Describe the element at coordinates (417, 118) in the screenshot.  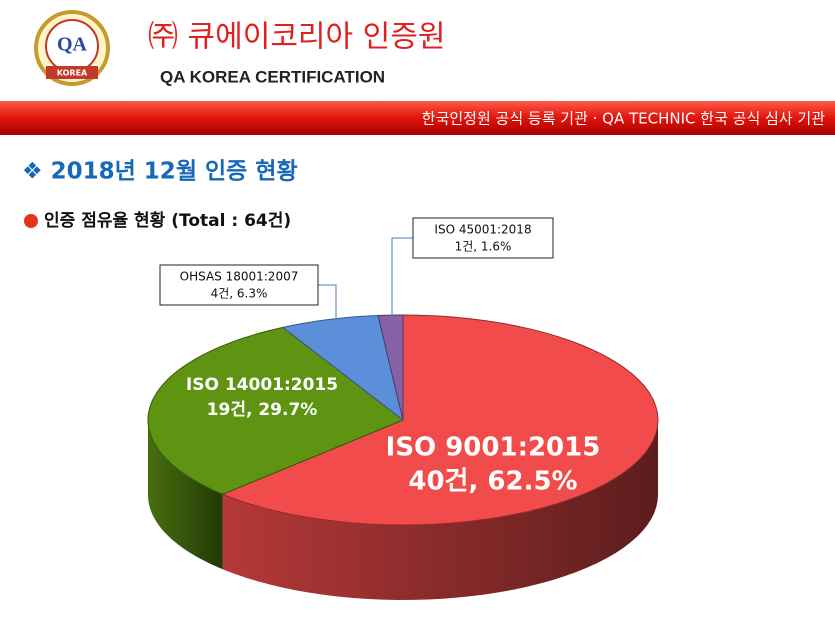
I see `banner` at that location.